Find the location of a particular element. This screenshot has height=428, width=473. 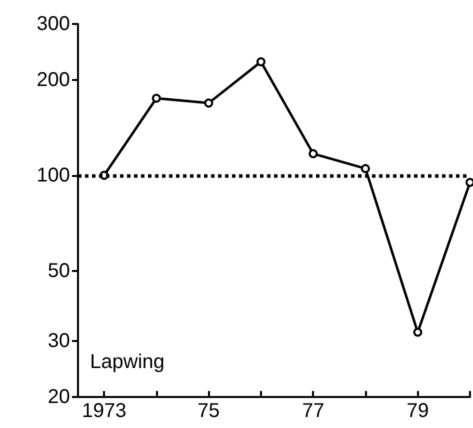

annotation: Lapwing is located at coordinates (127, 362).